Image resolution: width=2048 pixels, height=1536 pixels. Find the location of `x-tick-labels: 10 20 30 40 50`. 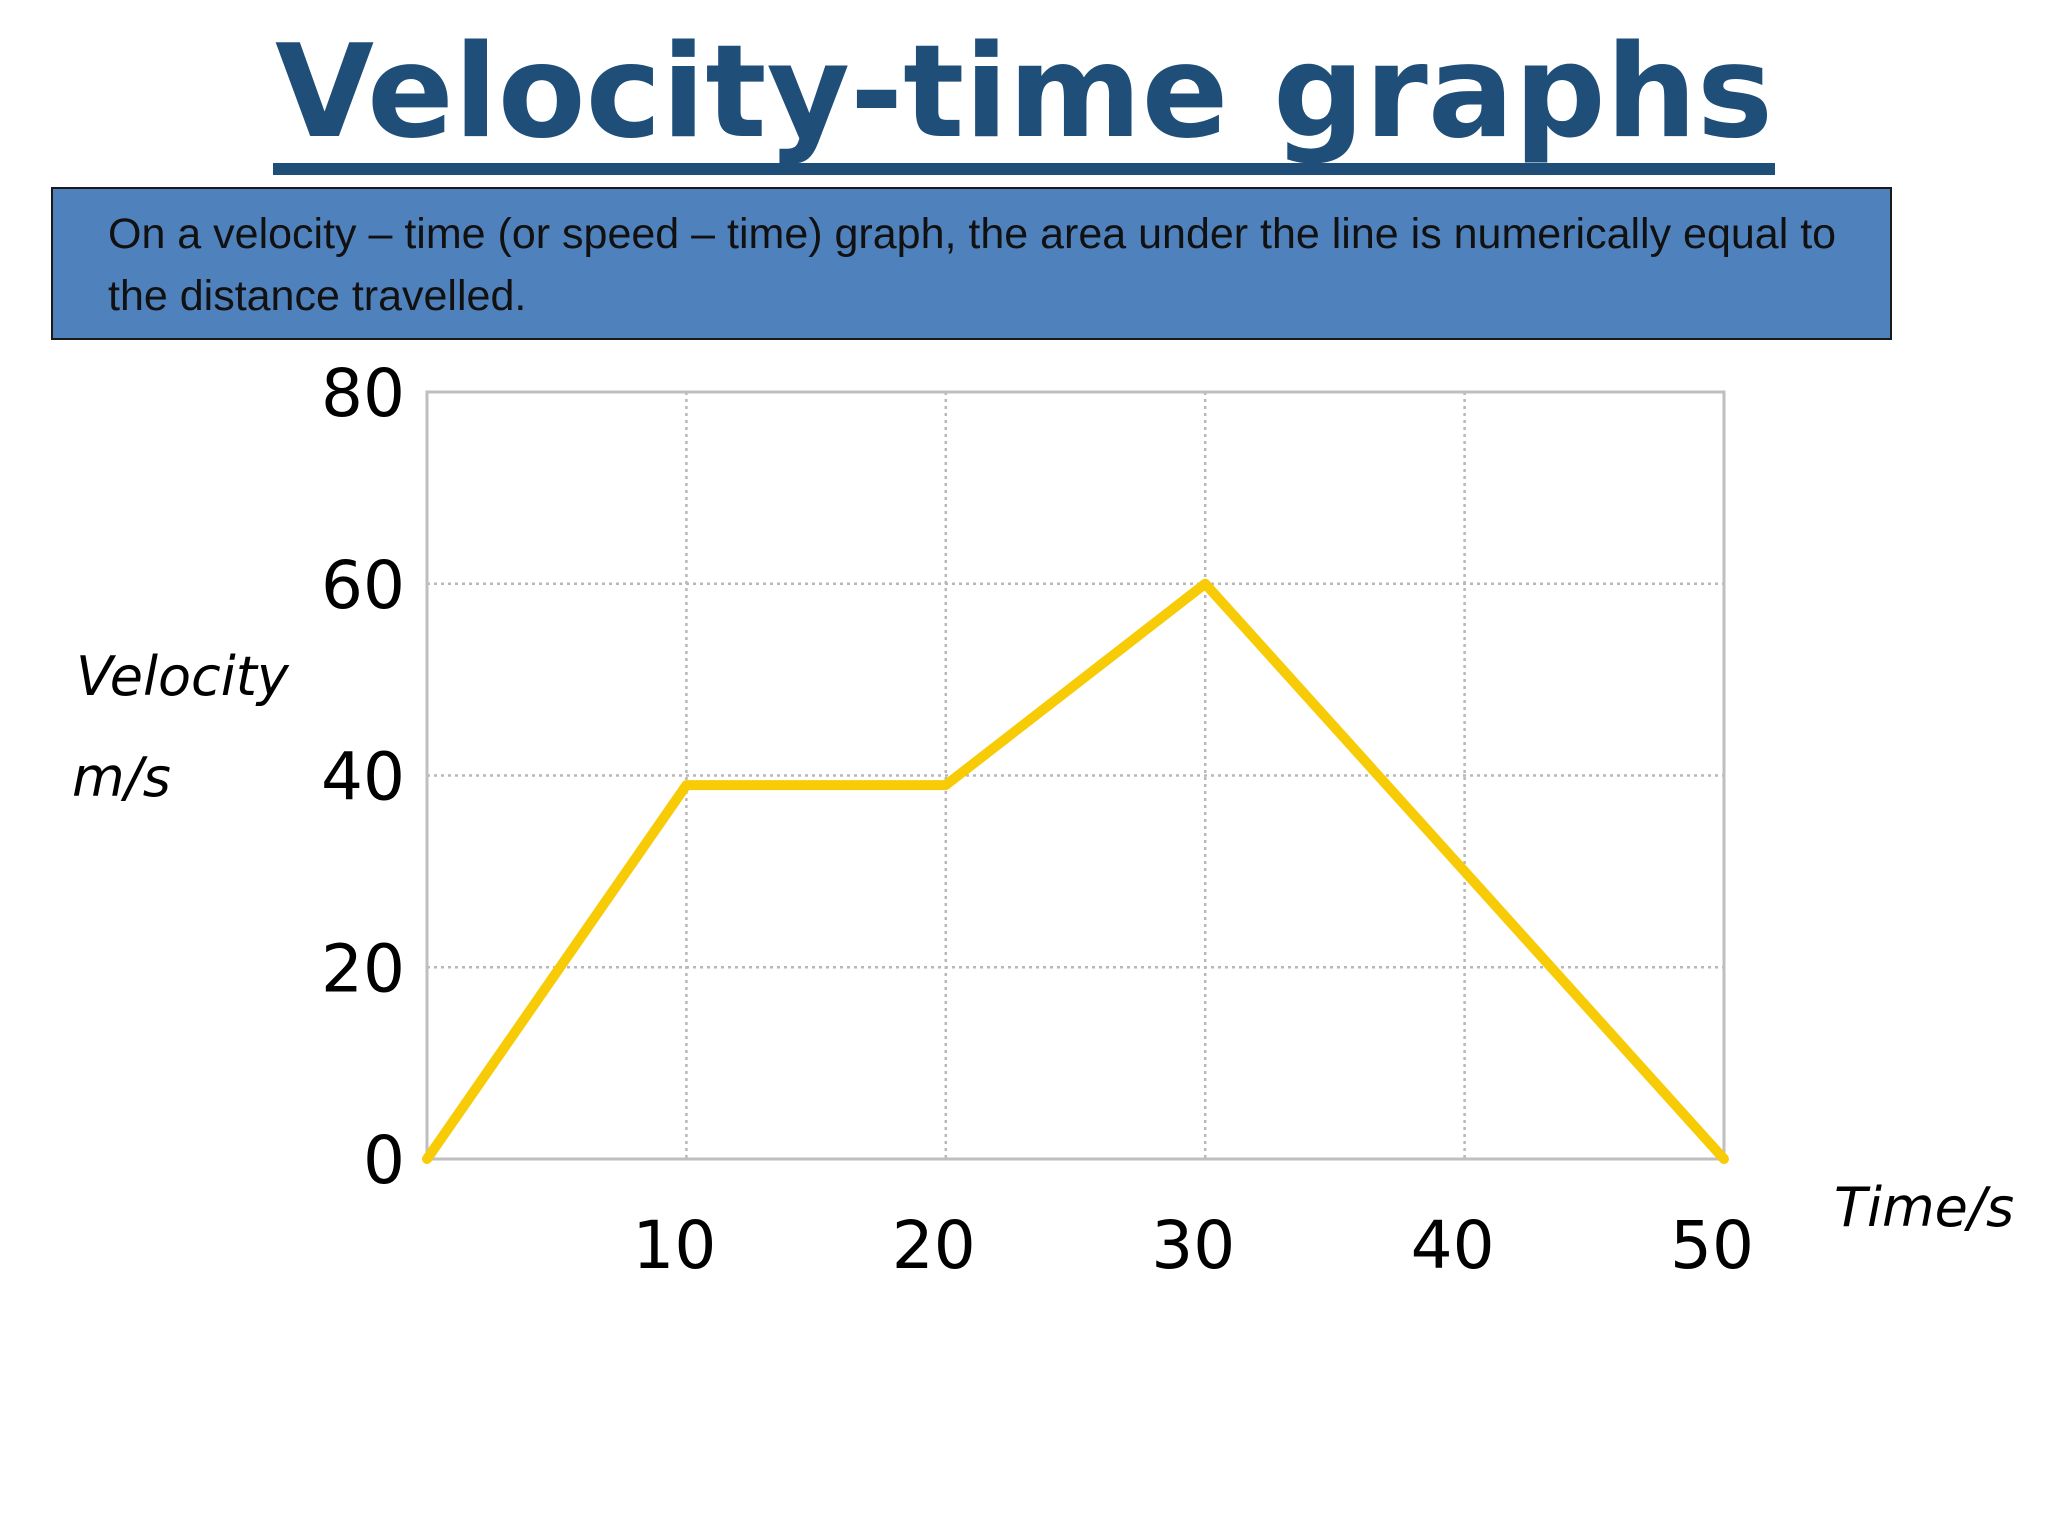

x-tick-labels: 10 20 30 40 50 is located at coordinates (1193, 1245).